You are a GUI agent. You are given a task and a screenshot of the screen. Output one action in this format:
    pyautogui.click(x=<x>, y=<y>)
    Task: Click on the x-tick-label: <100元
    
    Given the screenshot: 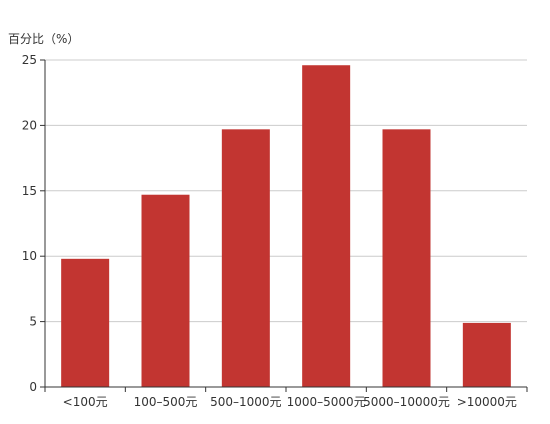 What is the action you would take?
    pyautogui.click(x=85, y=402)
    